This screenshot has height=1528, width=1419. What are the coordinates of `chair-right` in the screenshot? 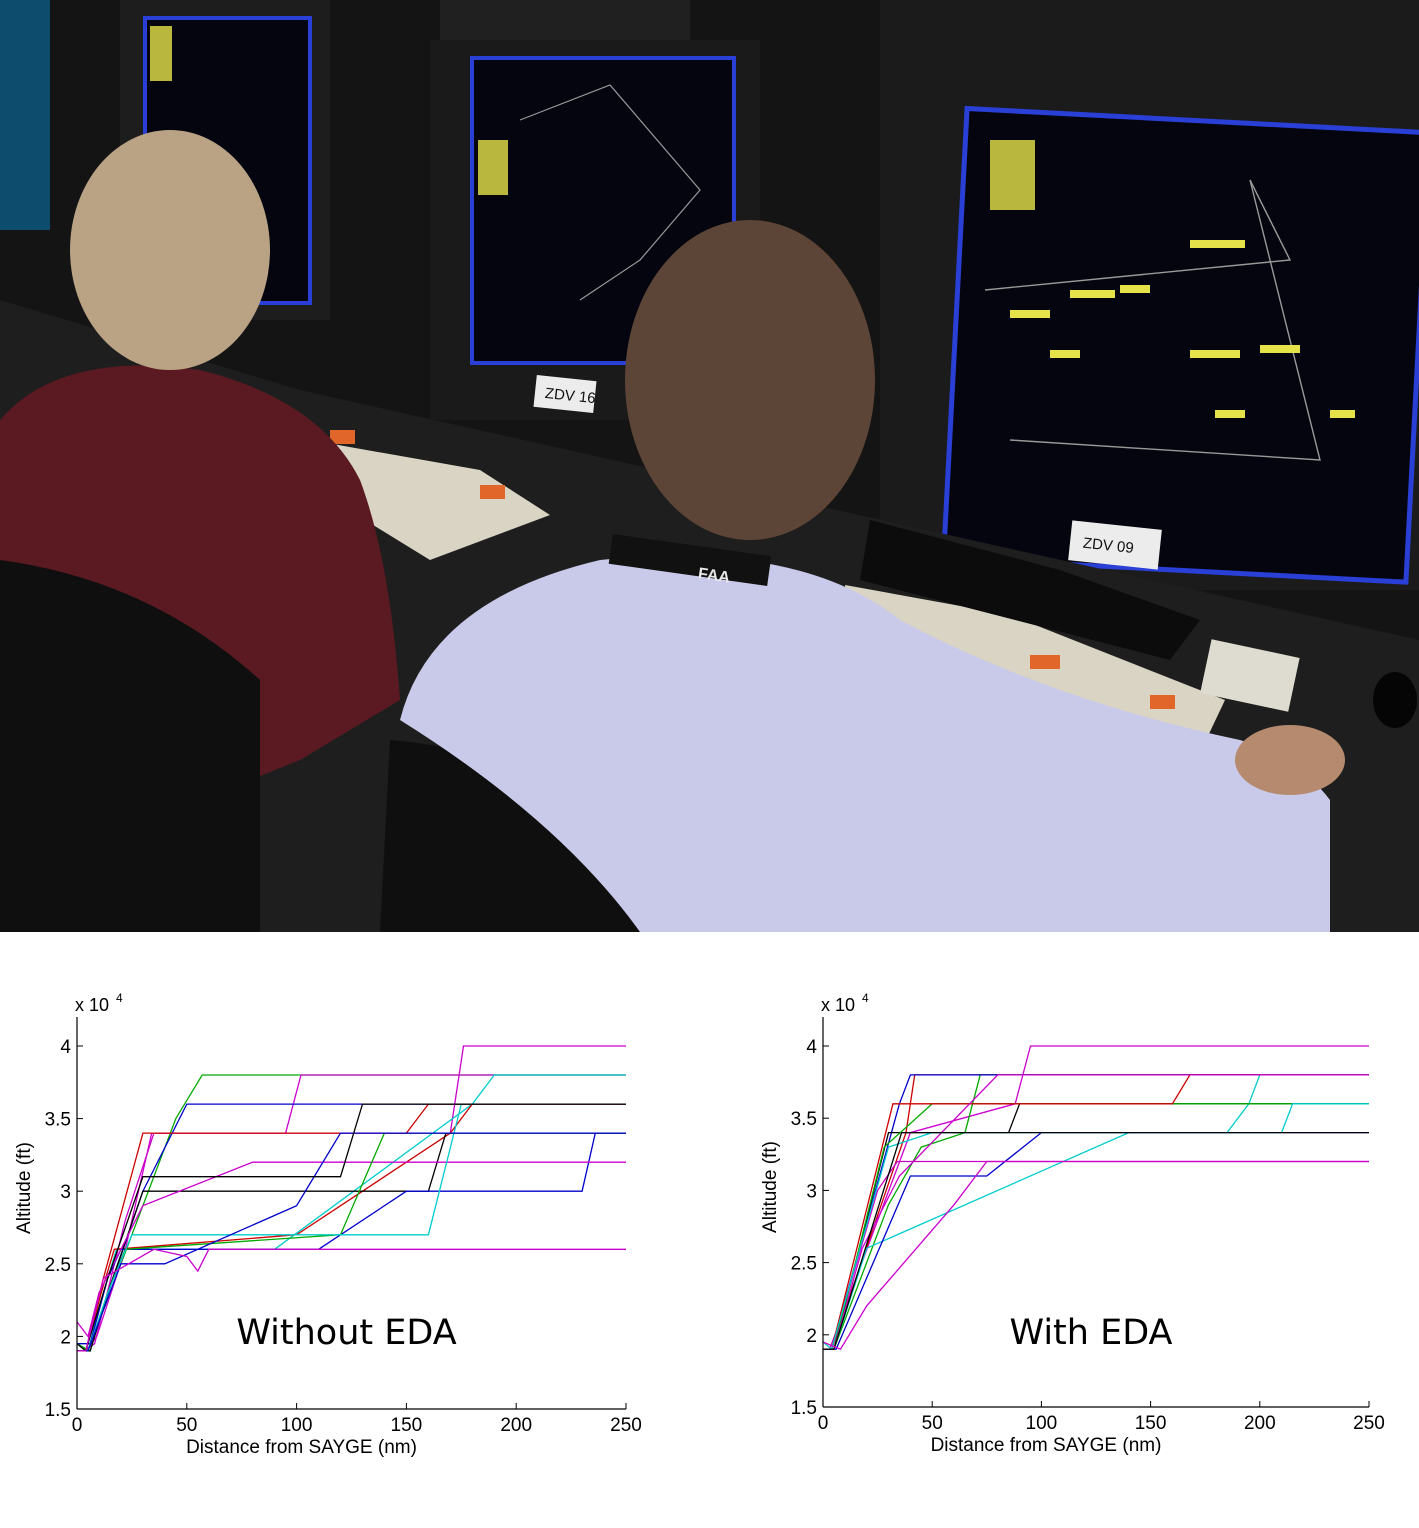 It's located at (520, 836).